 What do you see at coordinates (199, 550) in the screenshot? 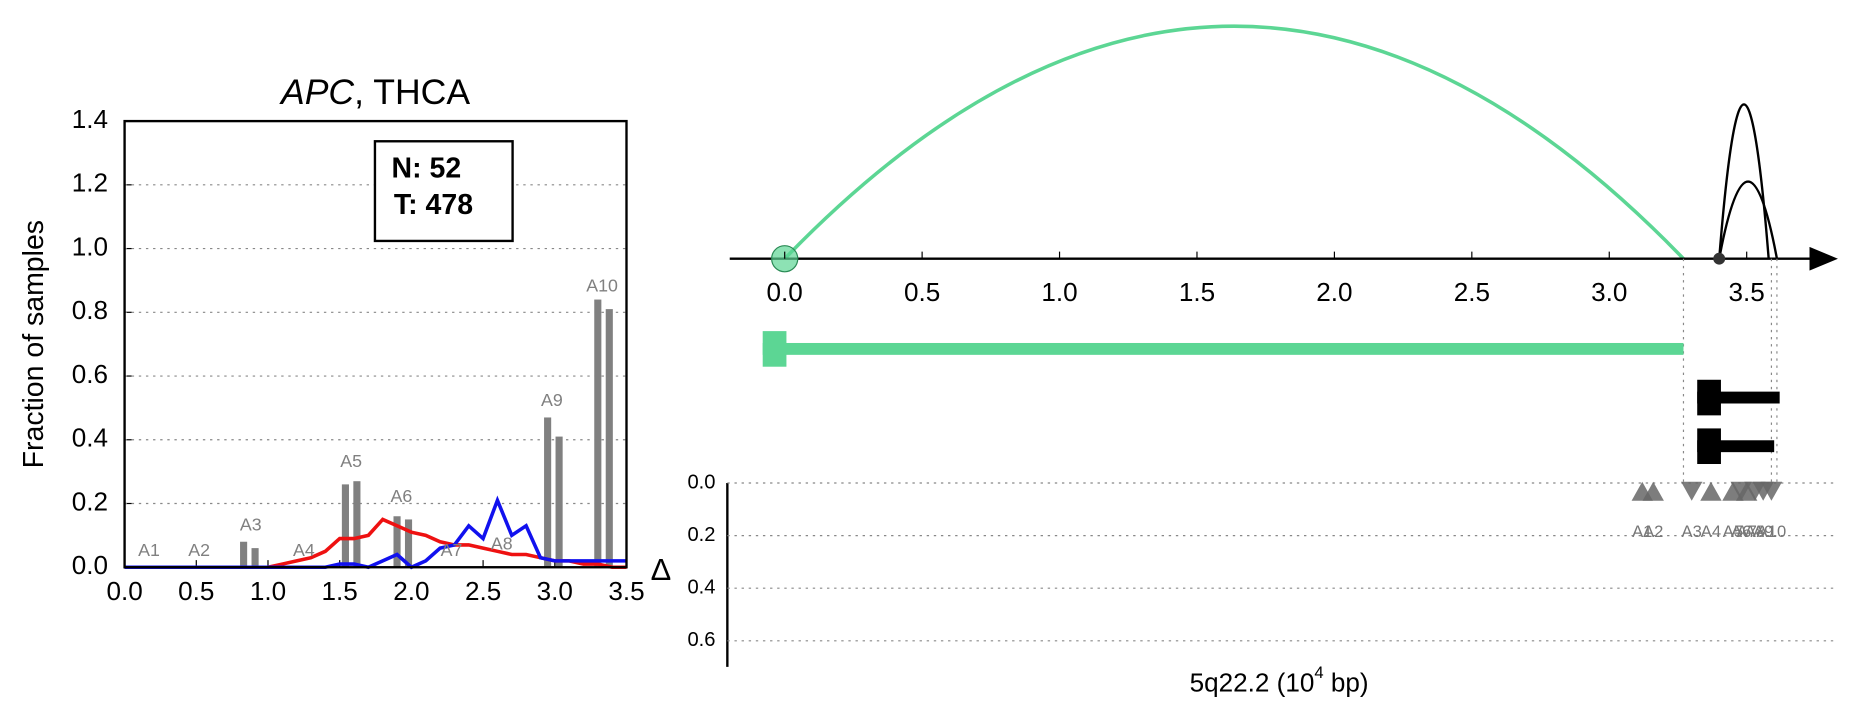
I see `annotation: A2` at bounding box center [199, 550].